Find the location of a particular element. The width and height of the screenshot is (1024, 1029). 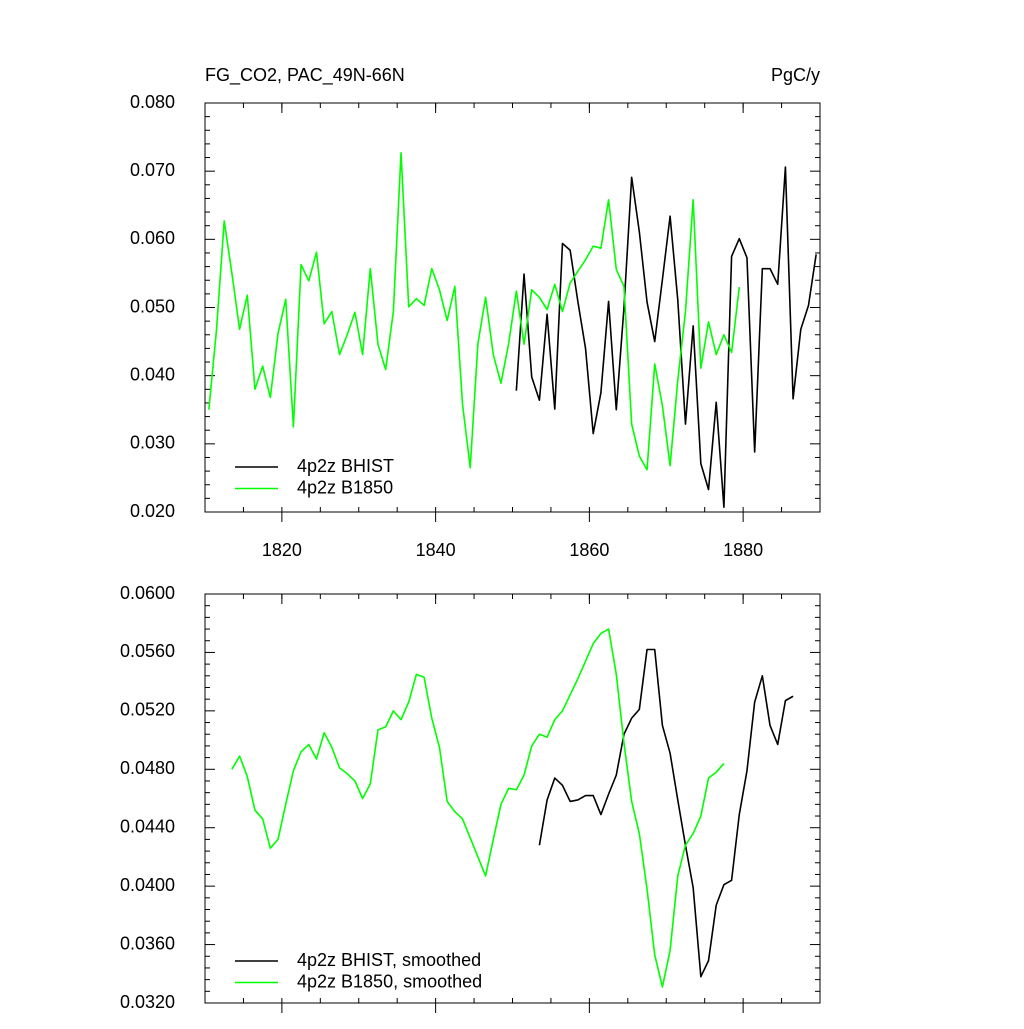

y-tick-label: 0.0480 is located at coordinates (147, 768).